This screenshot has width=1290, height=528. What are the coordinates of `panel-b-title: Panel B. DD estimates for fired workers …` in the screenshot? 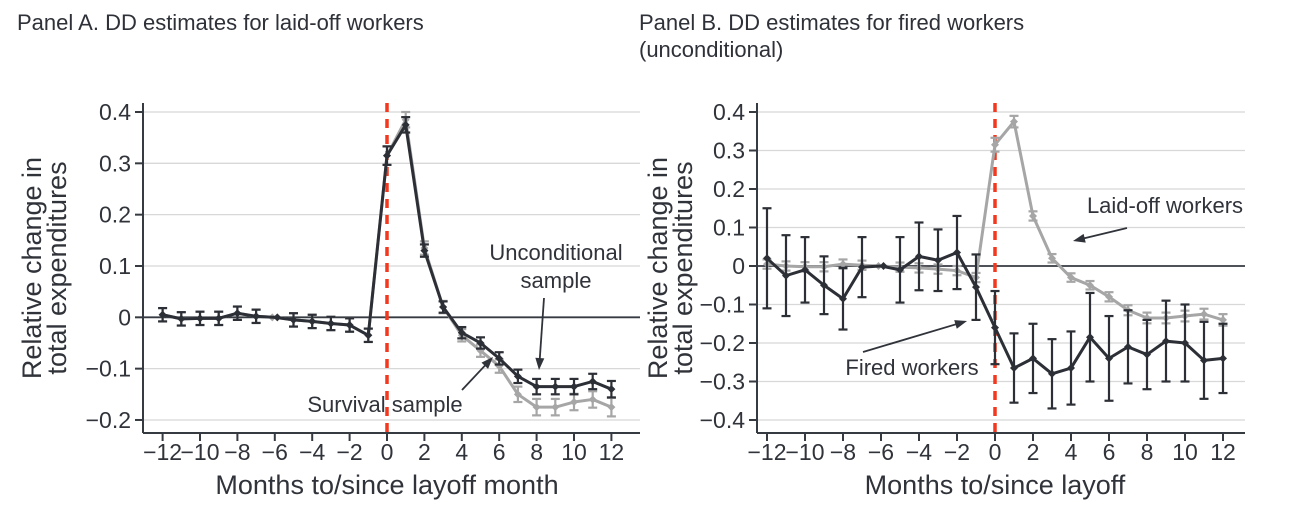 It's located at (831, 36).